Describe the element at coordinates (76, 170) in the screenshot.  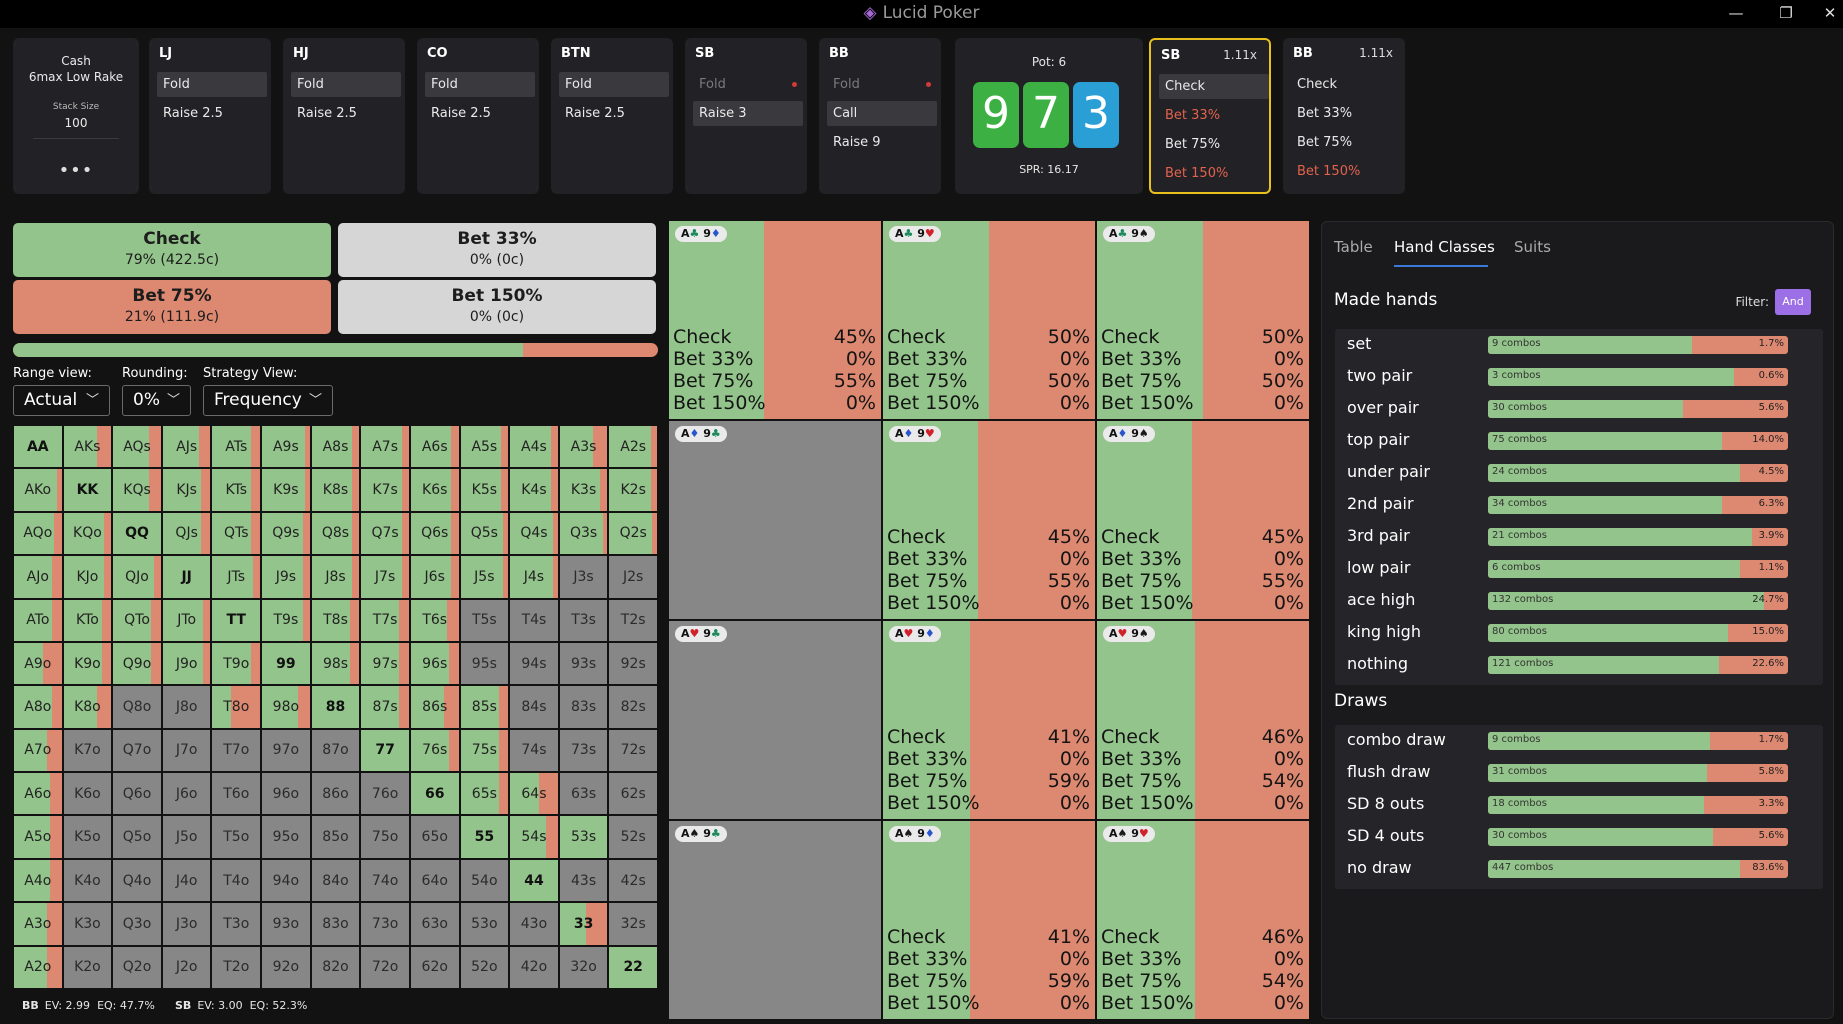
I see `more-options-icon: •••` at that location.